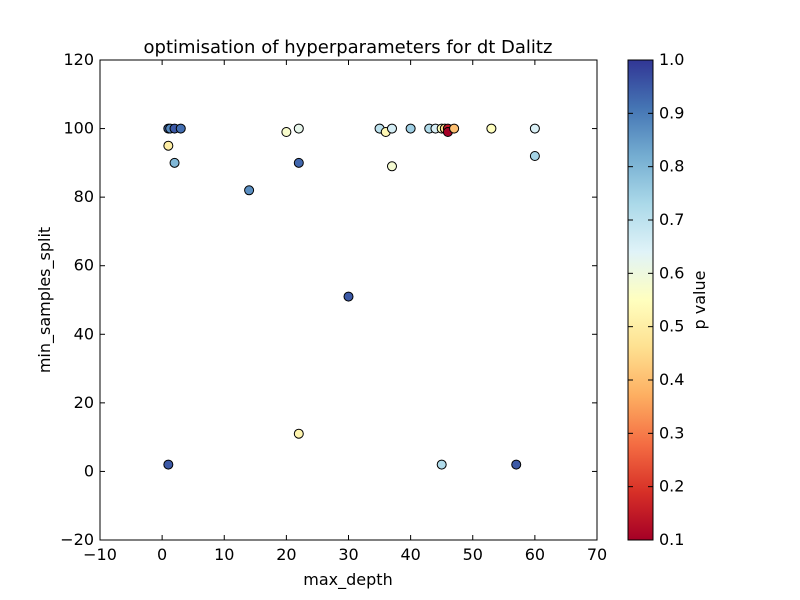 The height and width of the screenshot is (600, 800). What do you see at coordinates (77, 539) in the screenshot?
I see `y-tick-label: −20` at bounding box center [77, 539].